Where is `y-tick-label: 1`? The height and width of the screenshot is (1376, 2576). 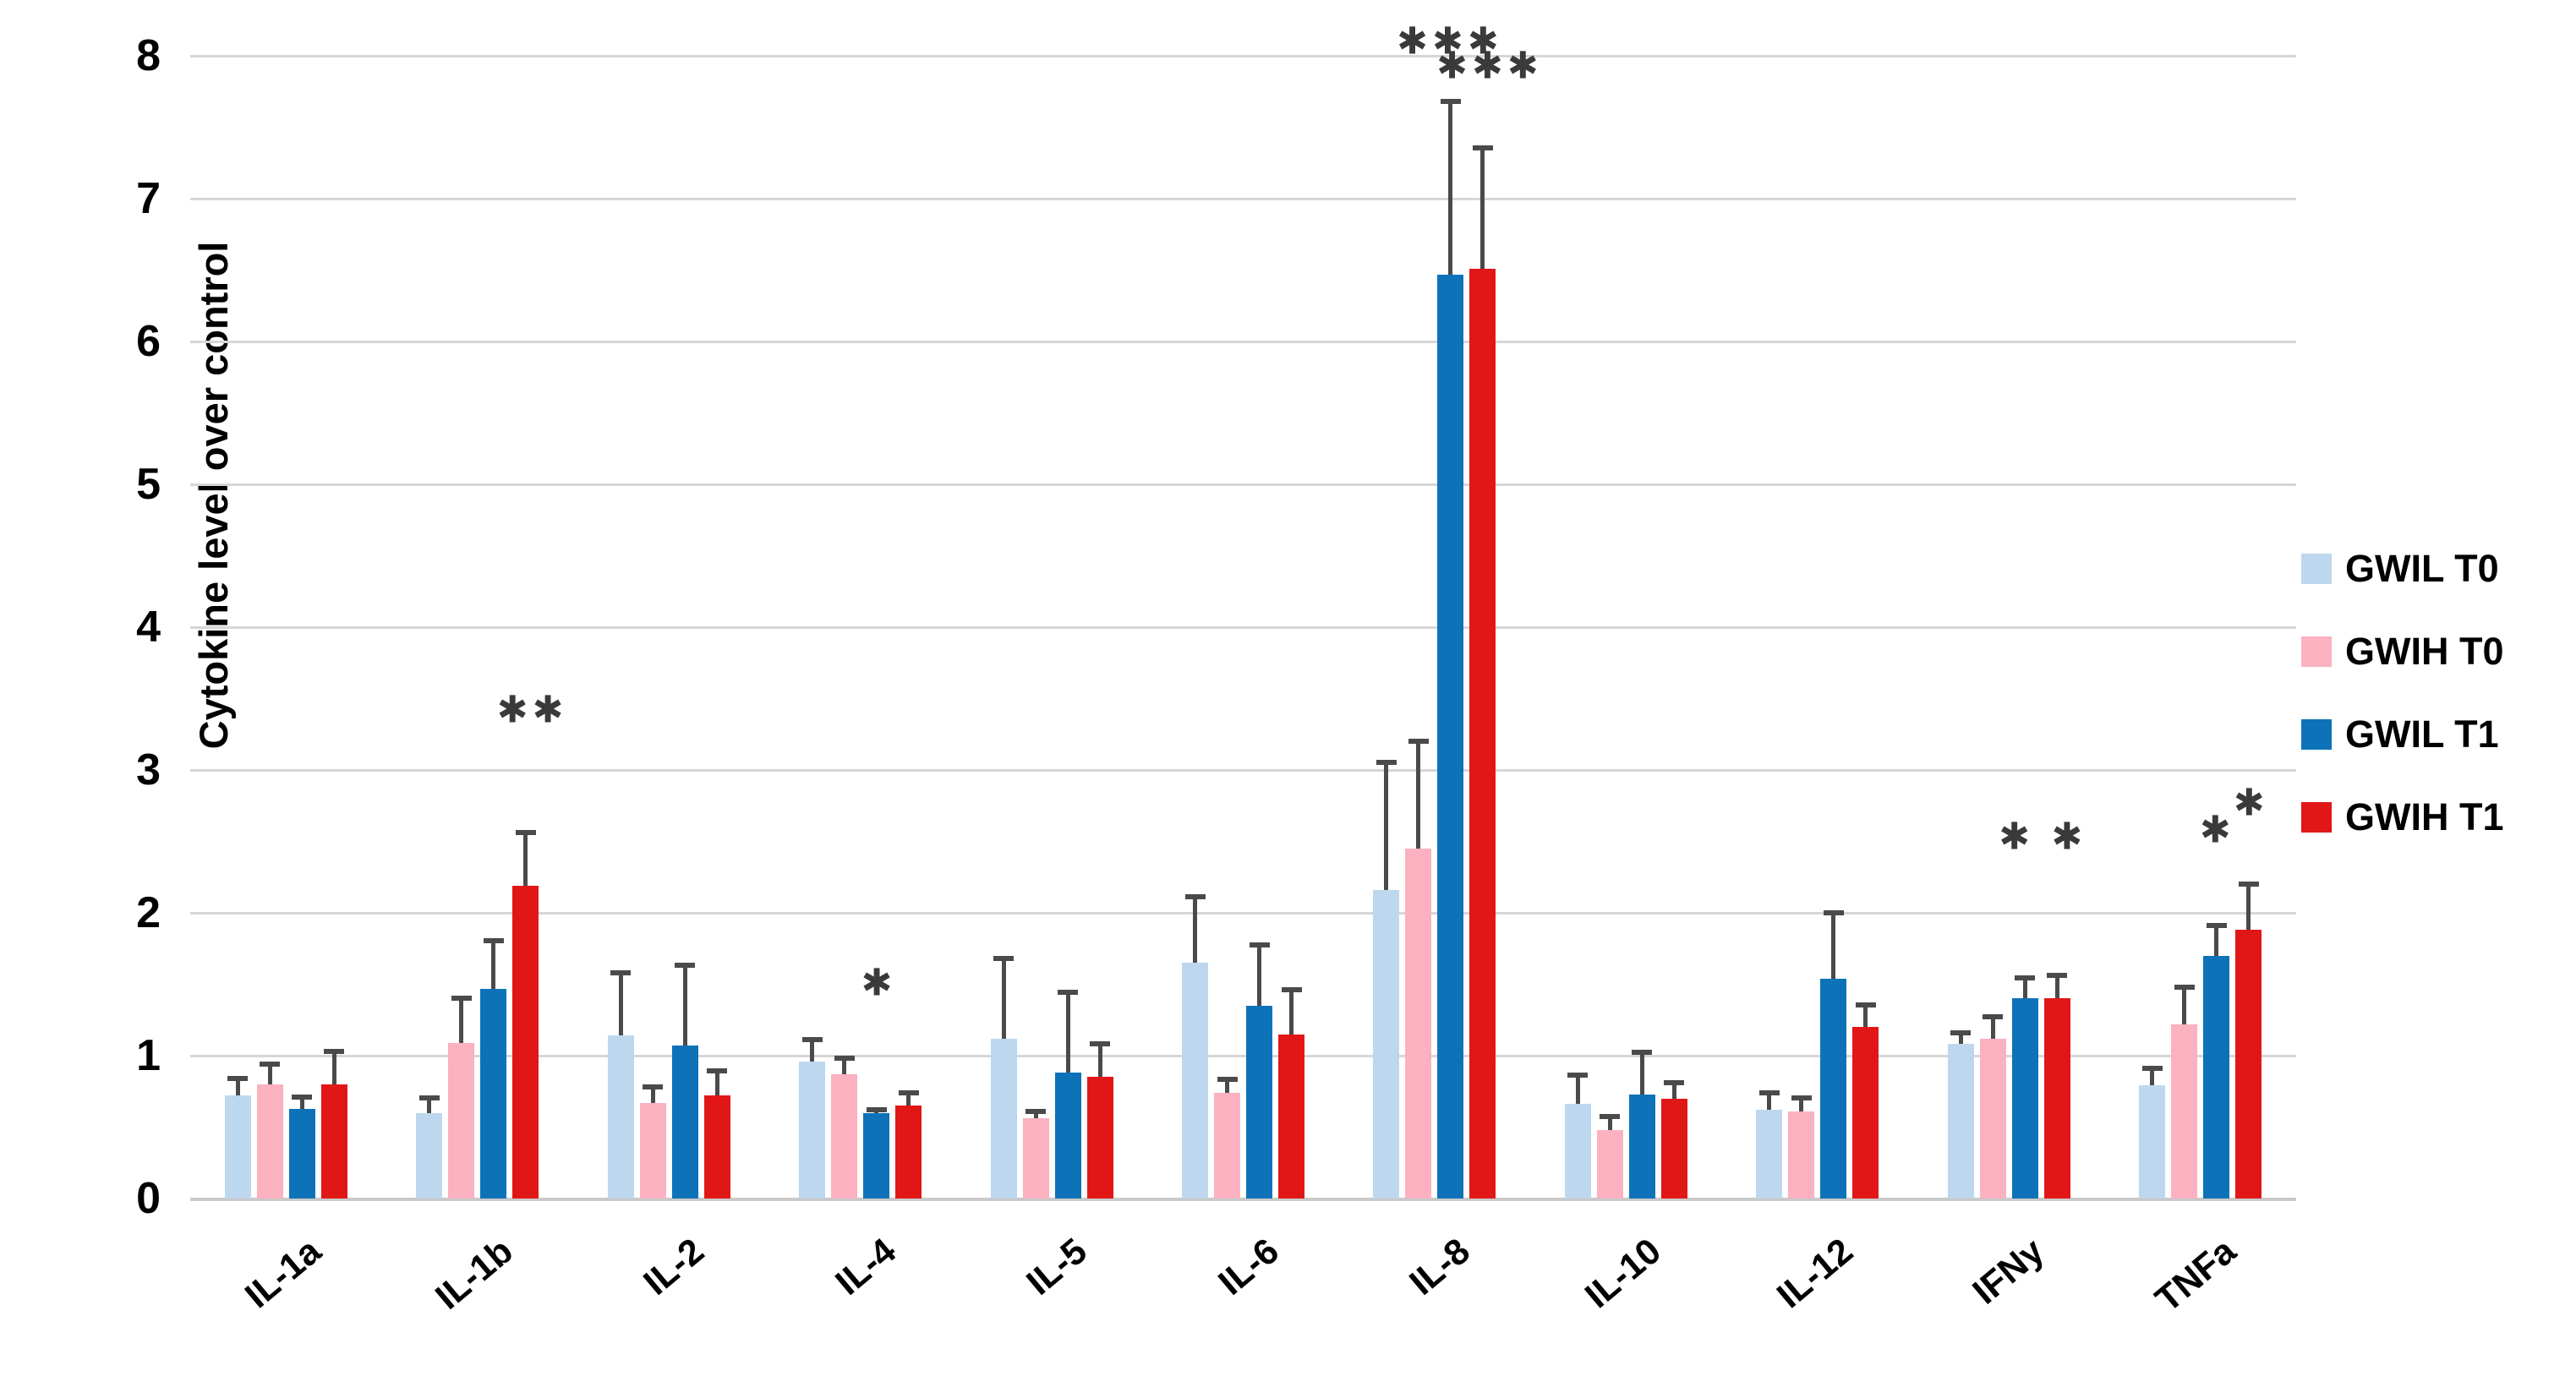
y-tick-label: 1 is located at coordinates (148, 1056).